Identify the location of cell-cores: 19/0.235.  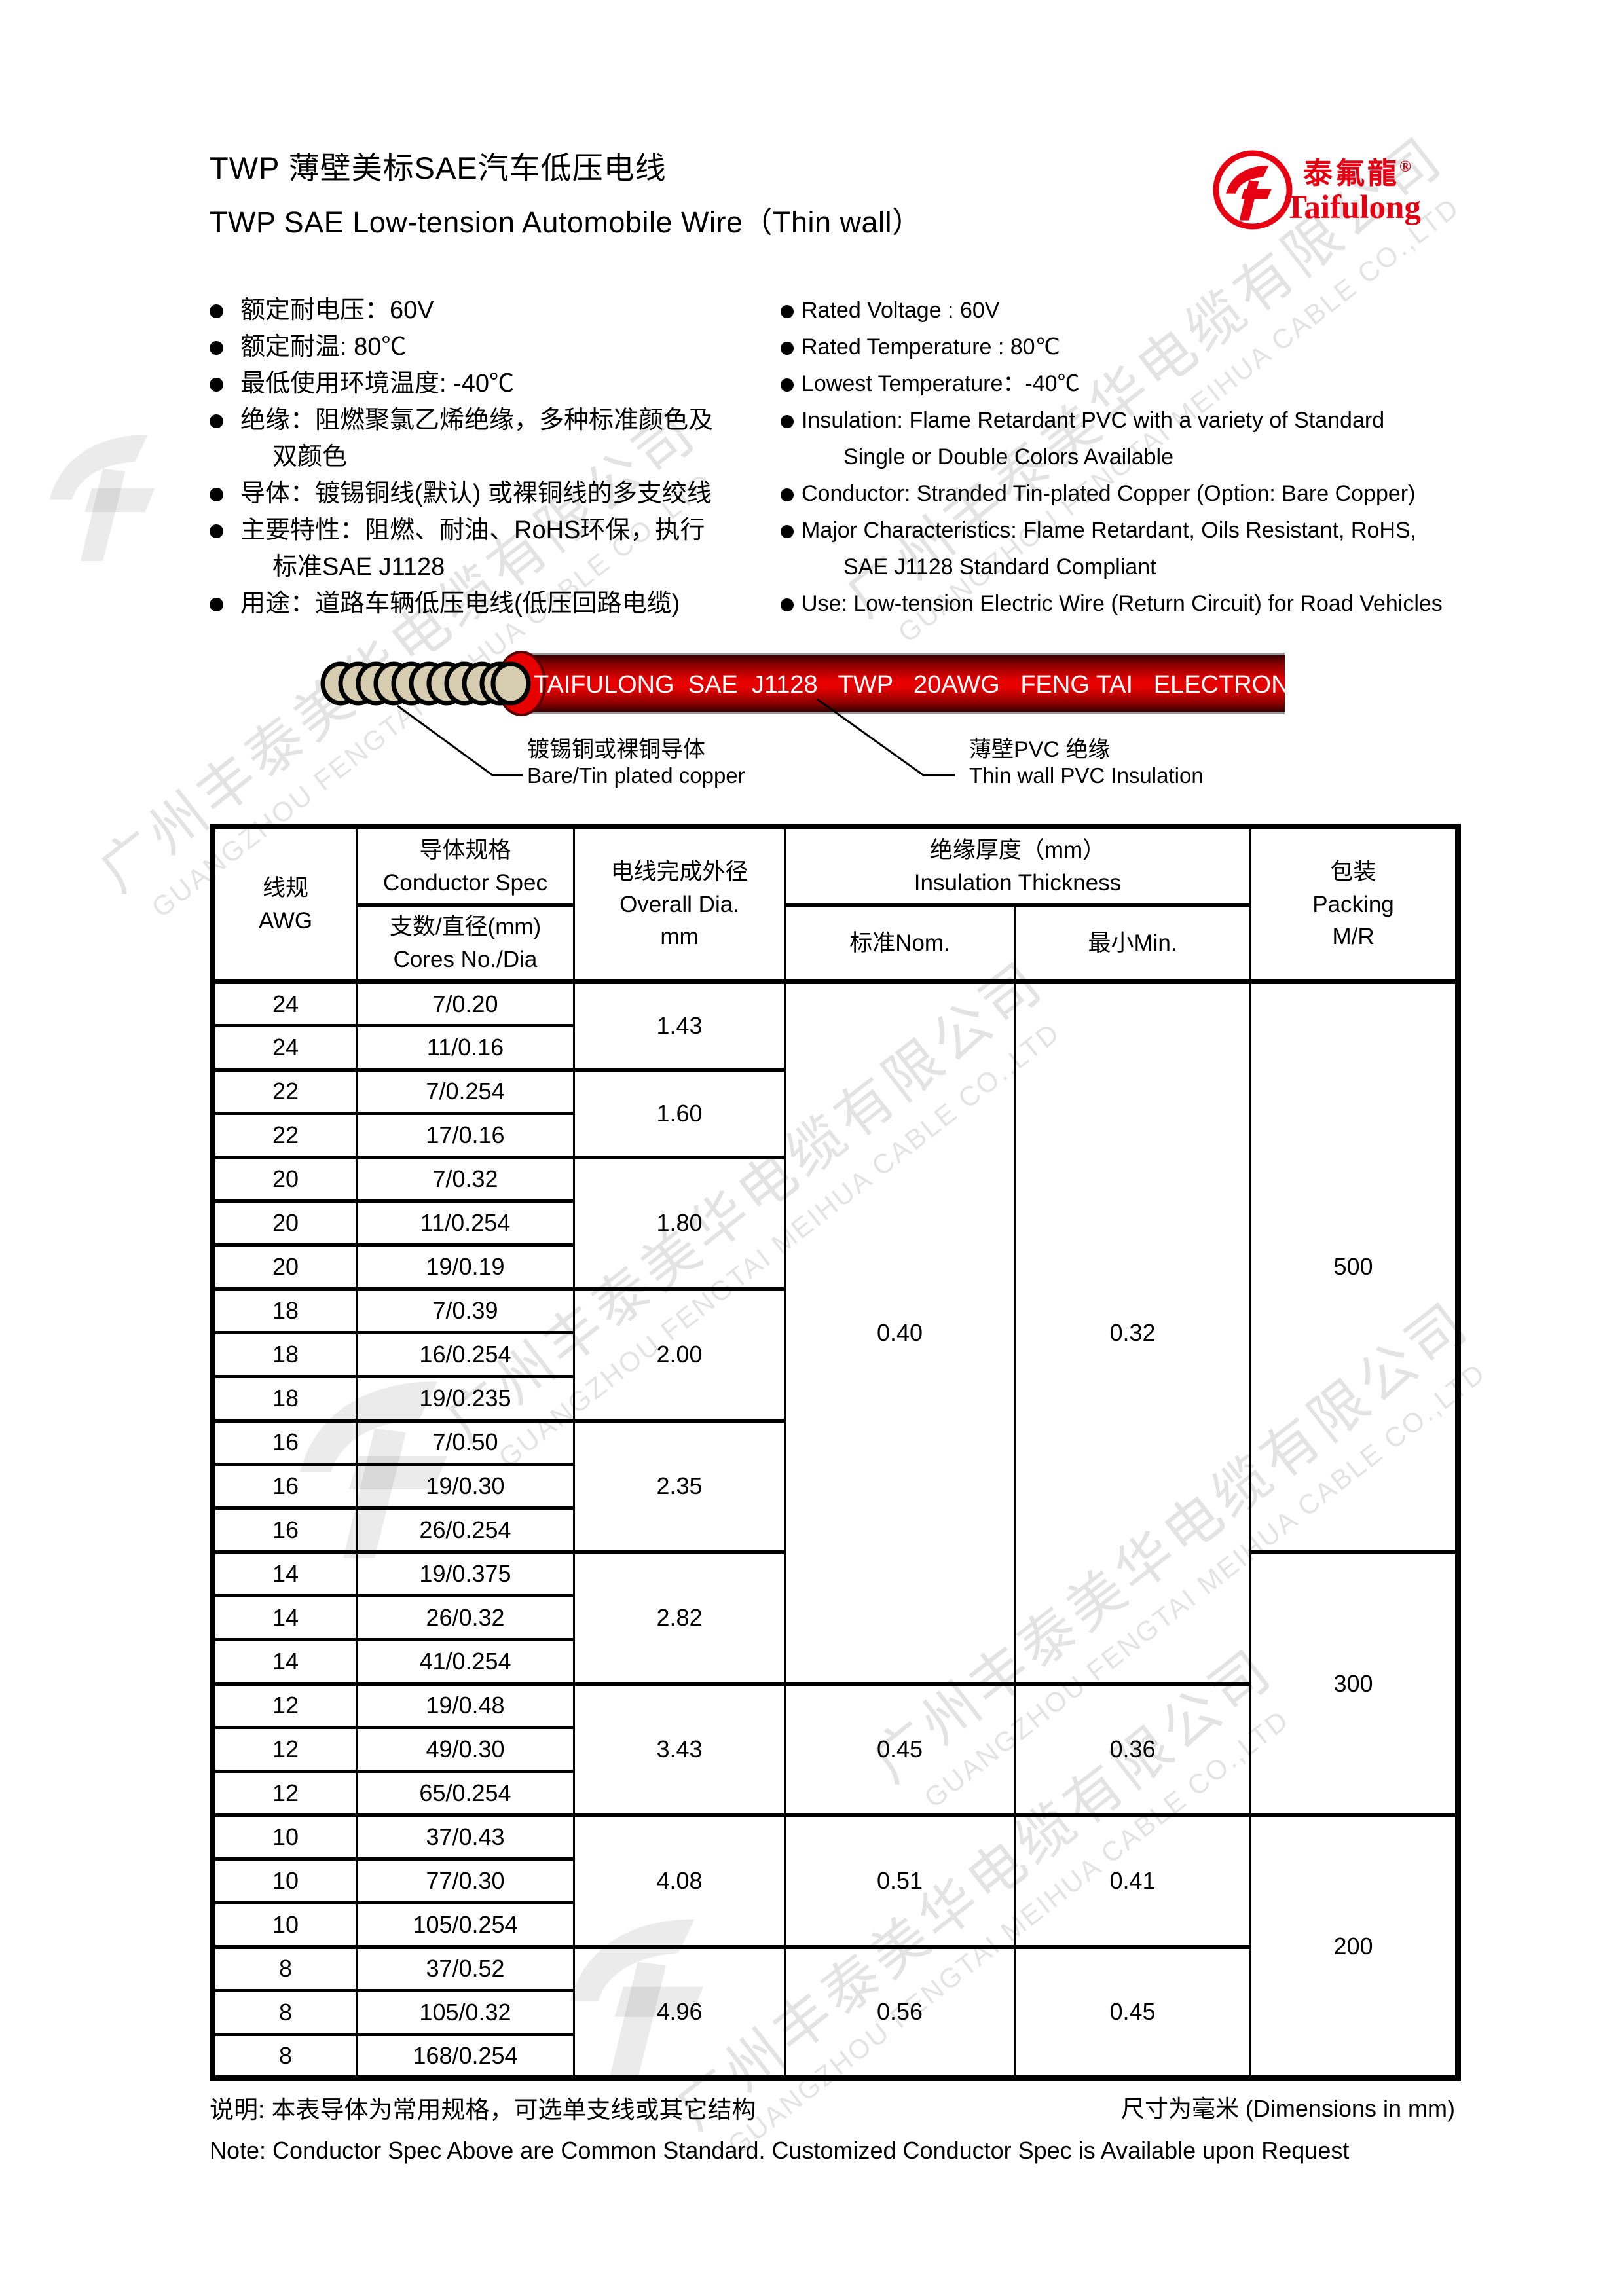
(465, 1398).